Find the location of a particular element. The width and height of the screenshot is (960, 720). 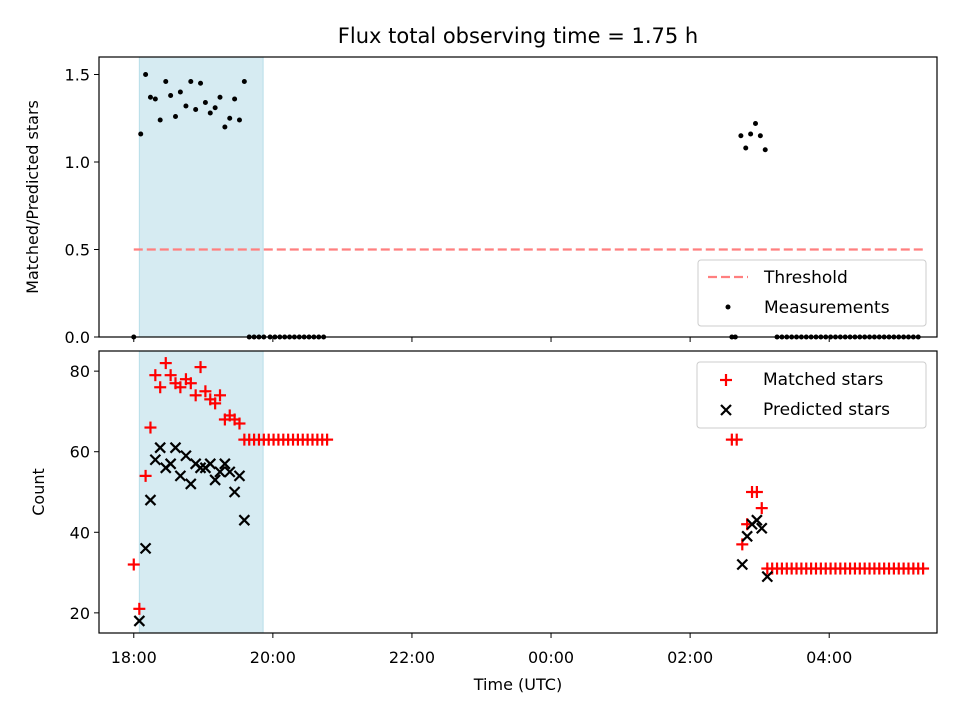

bottom-x-tick-label: 22:00 is located at coordinates (412, 657).